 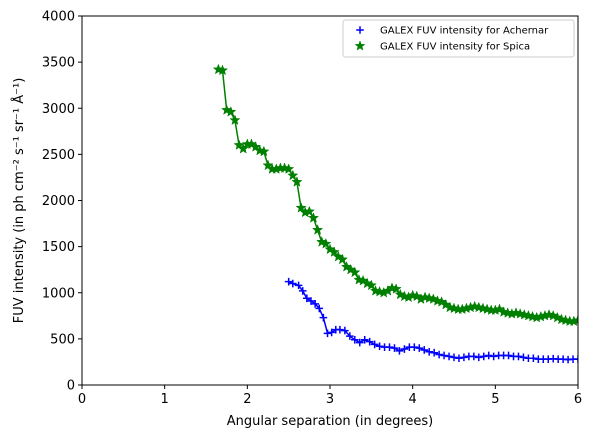 I want to click on y-tick-label: 500, so click(x=62, y=339).